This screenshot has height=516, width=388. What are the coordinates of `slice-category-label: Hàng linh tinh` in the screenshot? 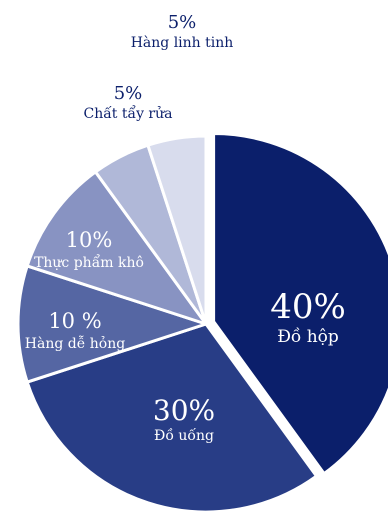 It's located at (182, 42).